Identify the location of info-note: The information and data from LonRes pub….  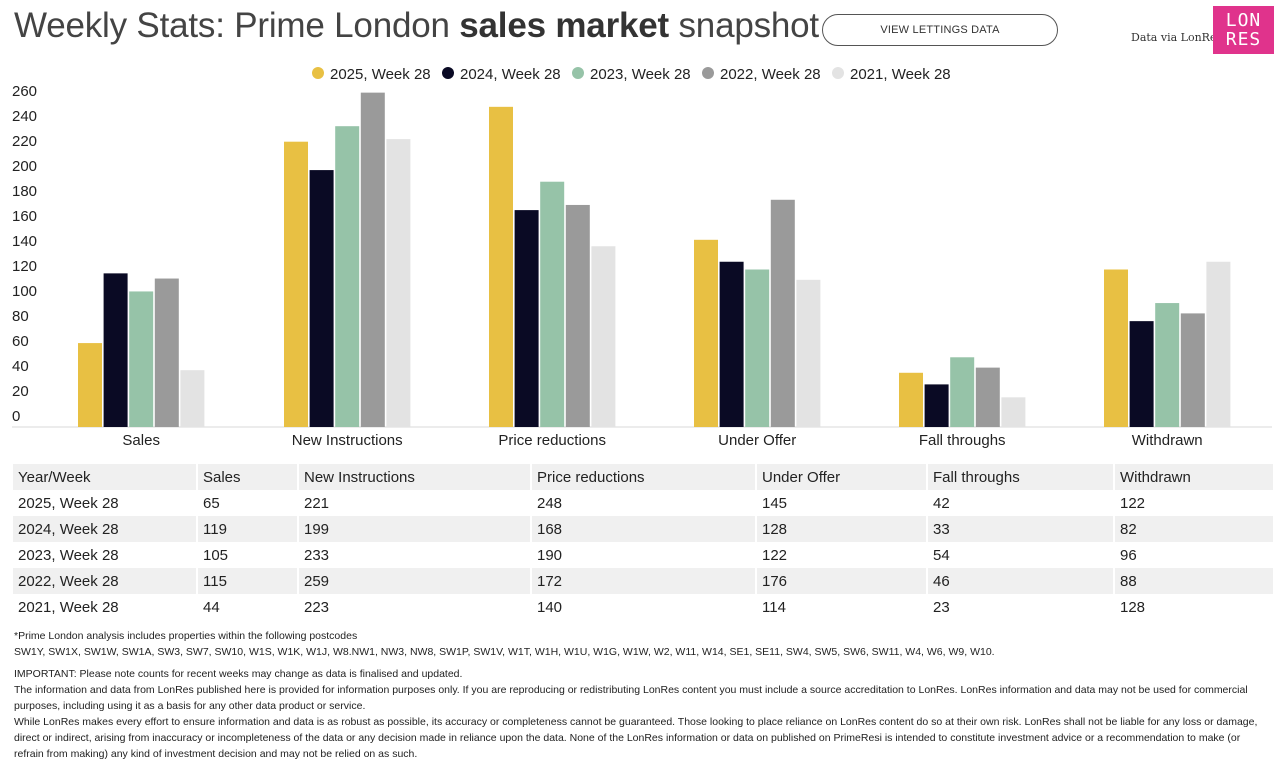
(631, 698).